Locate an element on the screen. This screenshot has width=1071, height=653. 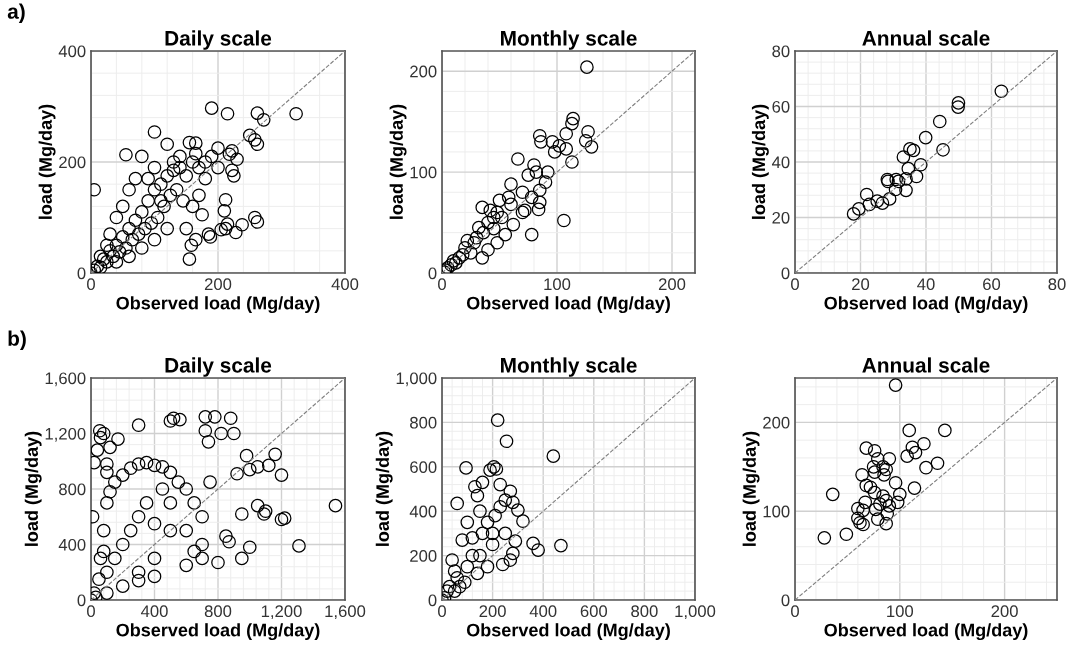
x-tick-label: 60 is located at coordinates (992, 284).